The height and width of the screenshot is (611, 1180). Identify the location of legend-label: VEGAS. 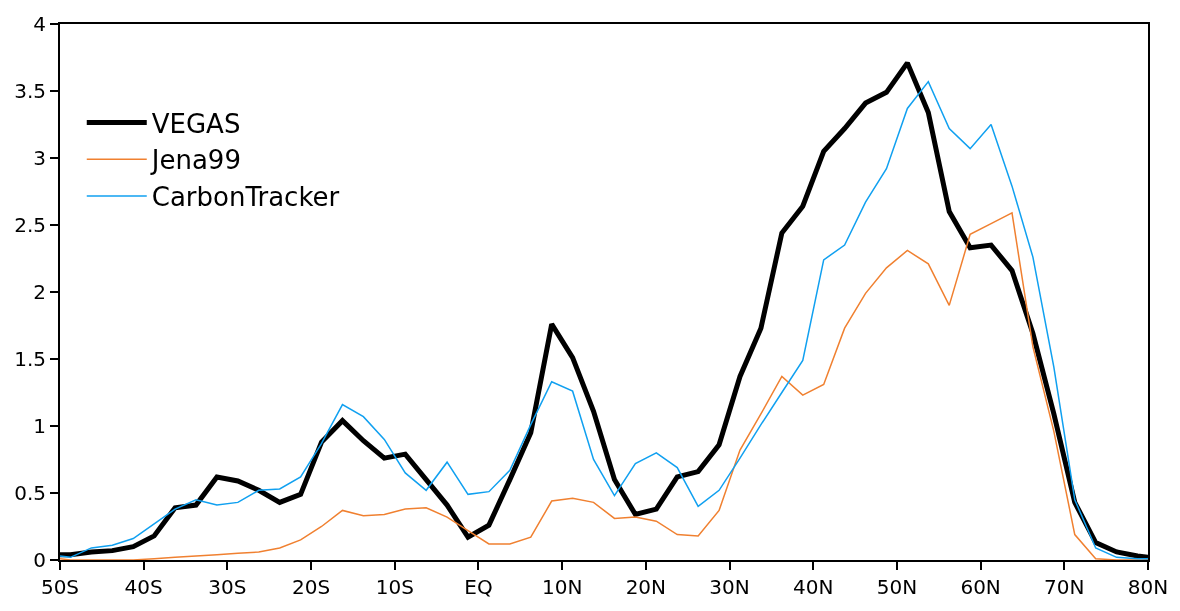
(196, 123).